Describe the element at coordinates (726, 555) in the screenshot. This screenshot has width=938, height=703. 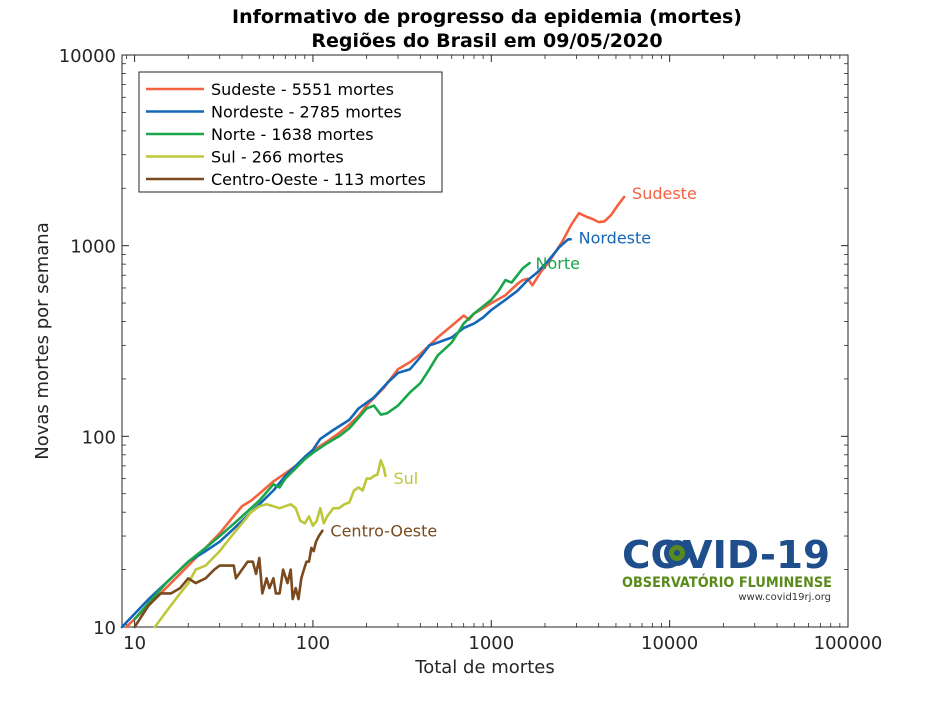
I see `logo-title: COVID-19` at that location.